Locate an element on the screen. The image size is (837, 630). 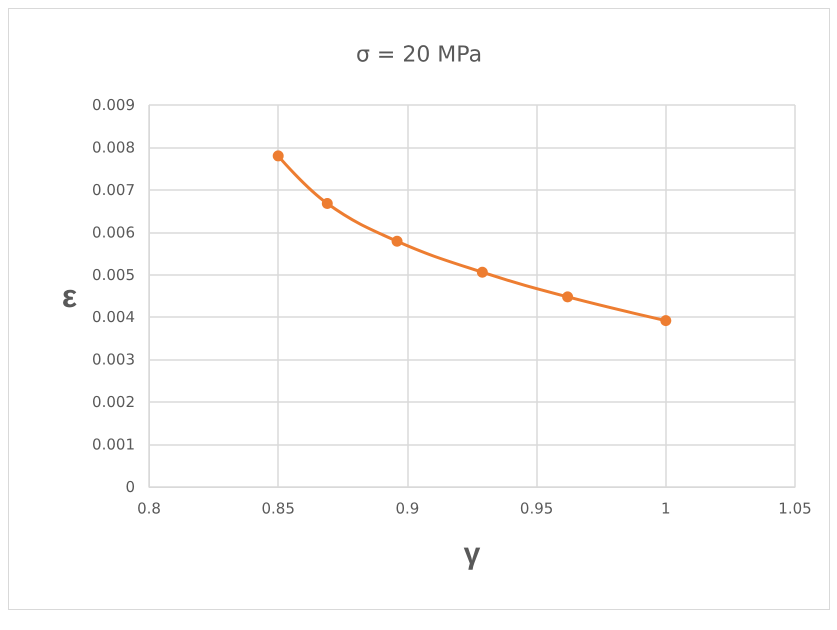
y-tick-label: 0.002 is located at coordinates (113, 402).